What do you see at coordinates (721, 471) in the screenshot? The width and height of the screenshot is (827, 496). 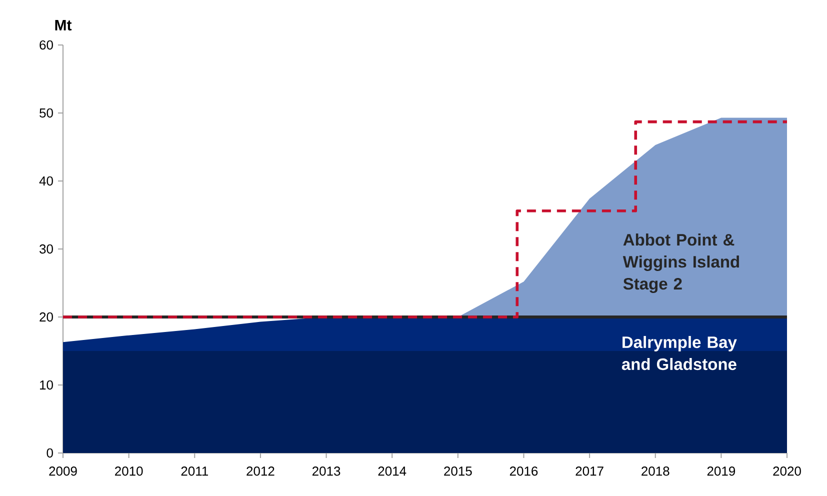 I see `x-tick-label: 2019` at bounding box center [721, 471].